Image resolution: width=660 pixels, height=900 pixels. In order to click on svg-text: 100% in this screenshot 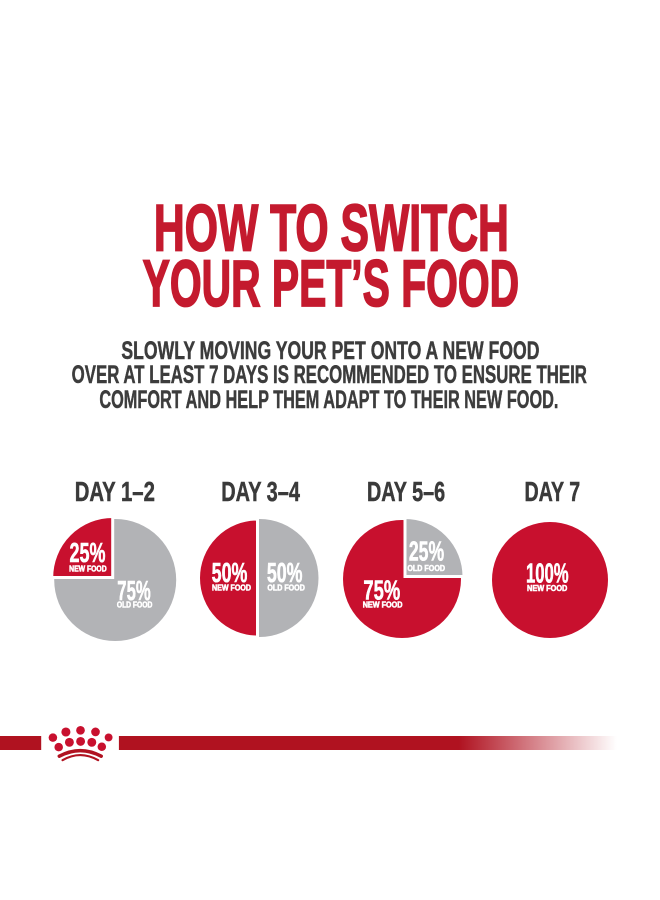, I will do `click(547, 573)`.